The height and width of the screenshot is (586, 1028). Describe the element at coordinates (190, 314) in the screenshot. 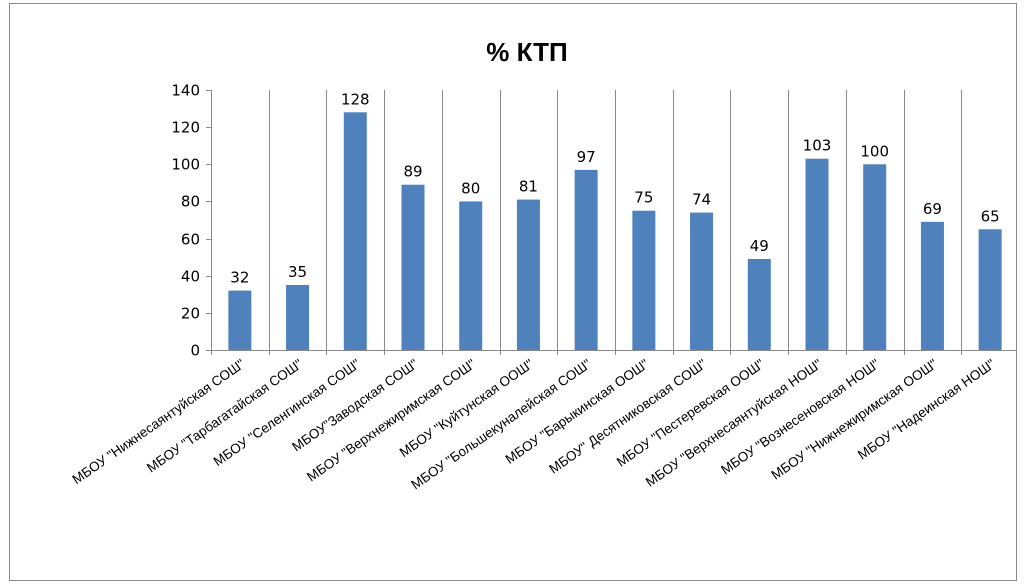

I see `y-tick-label: 20` at that location.